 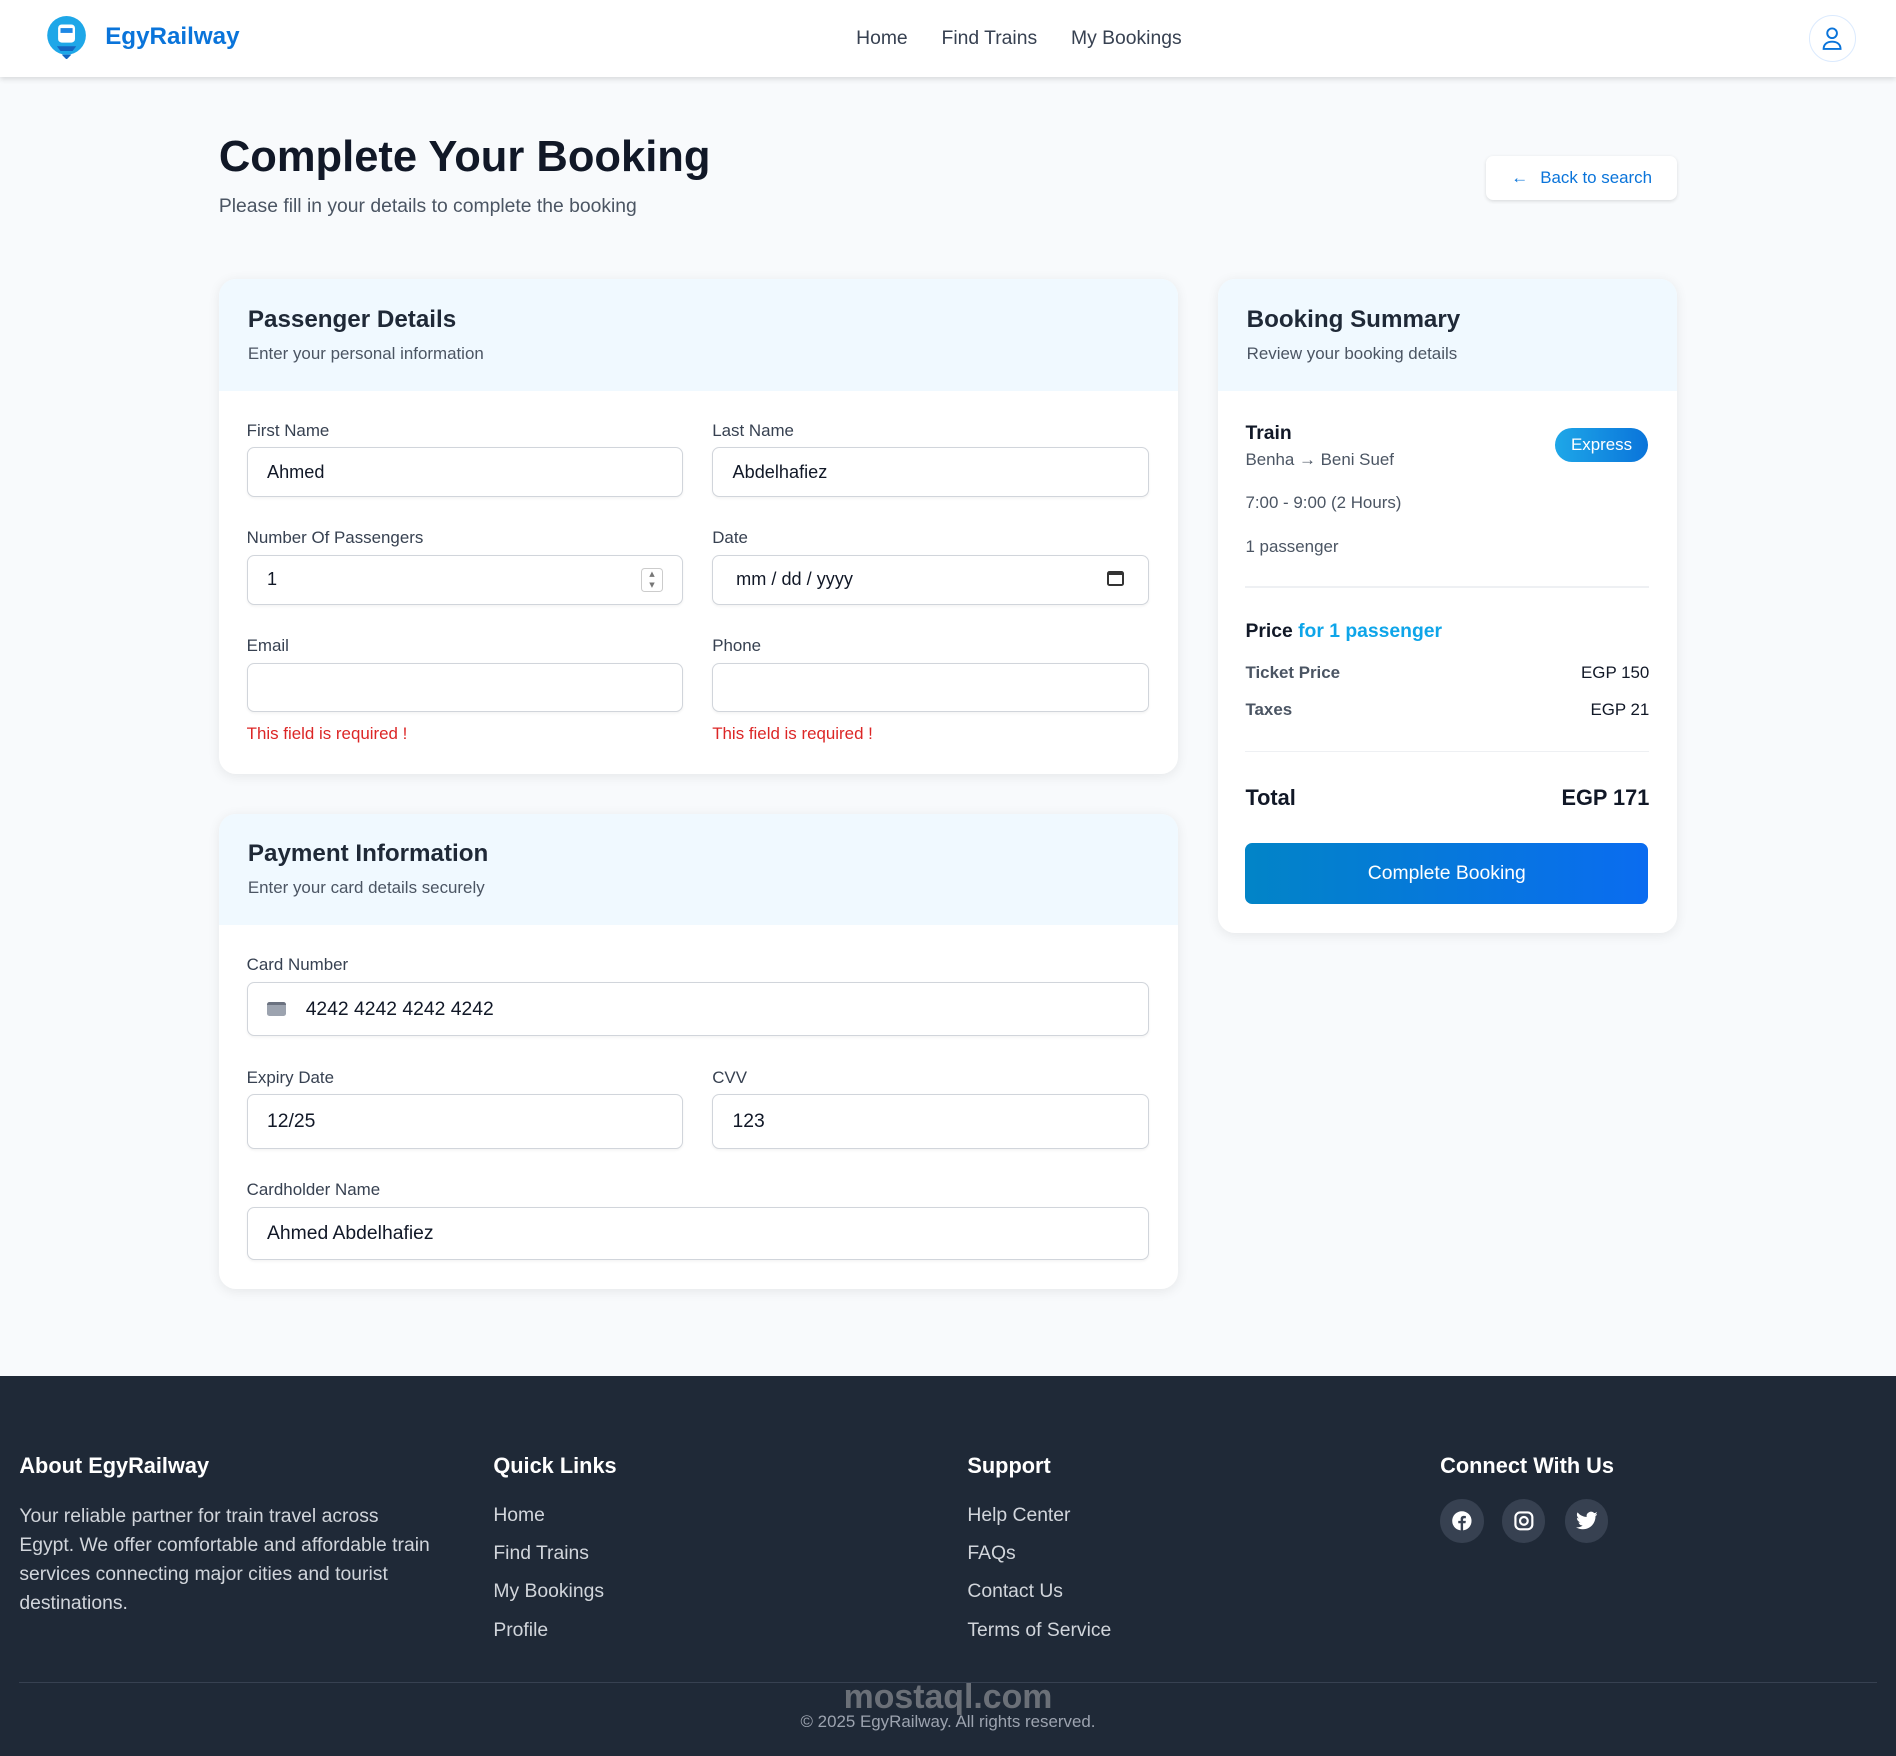 What do you see at coordinates (730, 538) in the screenshot?
I see `date-label: Date` at bounding box center [730, 538].